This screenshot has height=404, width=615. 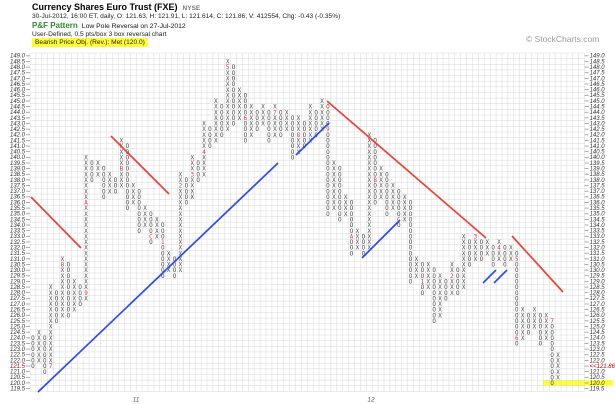 What do you see at coordinates (423, 283) in the screenshot?
I see `svg-text: 1` at bounding box center [423, 283].